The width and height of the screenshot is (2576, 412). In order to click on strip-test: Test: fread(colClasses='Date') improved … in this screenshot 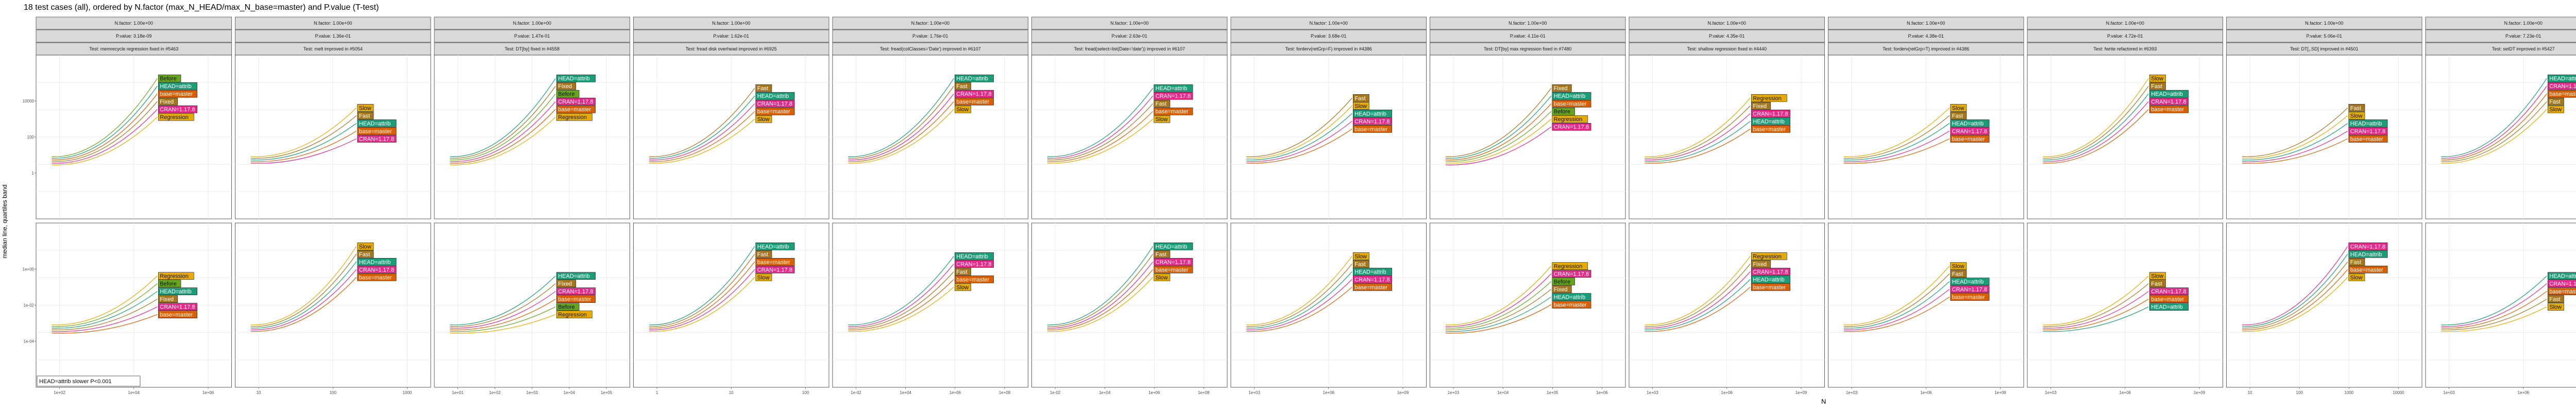, I will do `click(930, 49)`.